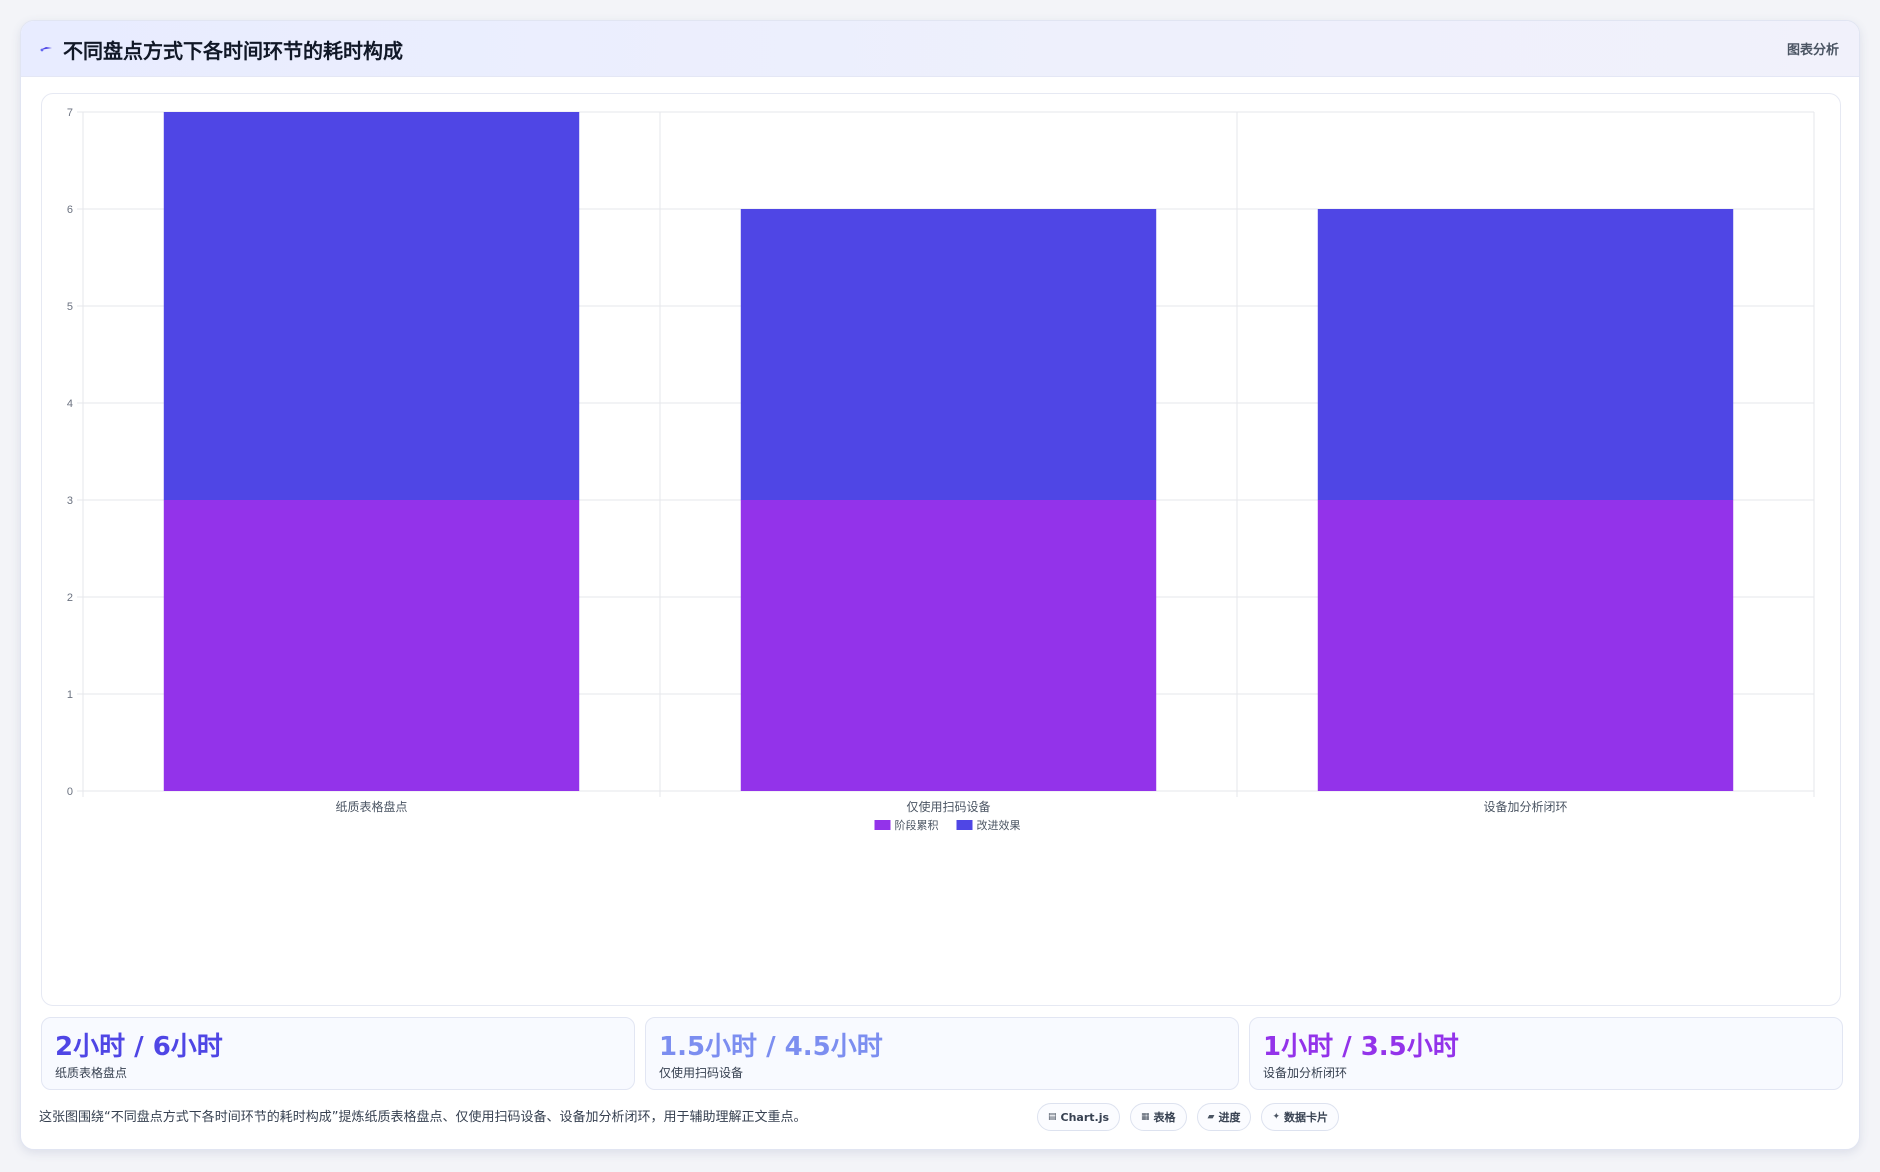 This screenshot has width=1880, height=1172. Describe the element at coordinates (940, 49) in the screenshot. I see `card-header: 不同盘点方式下各时间环节的耗时构成 图表分析` at that location.